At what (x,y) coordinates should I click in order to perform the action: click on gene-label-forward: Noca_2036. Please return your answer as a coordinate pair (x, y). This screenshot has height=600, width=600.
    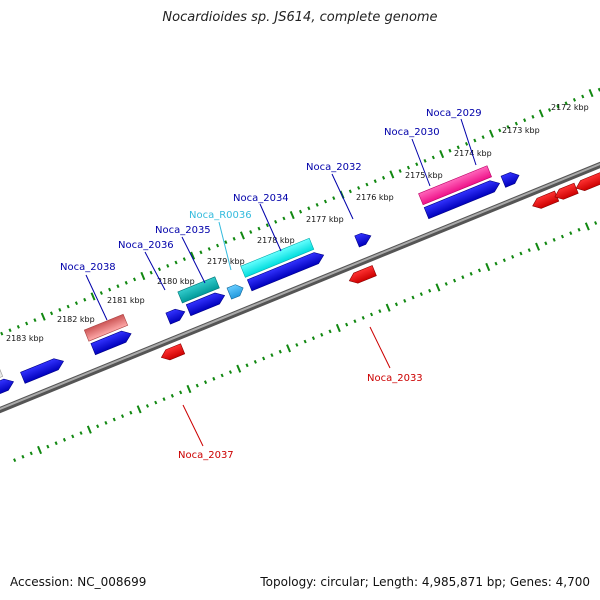
    Looking at the image, I should click on (146, 245).